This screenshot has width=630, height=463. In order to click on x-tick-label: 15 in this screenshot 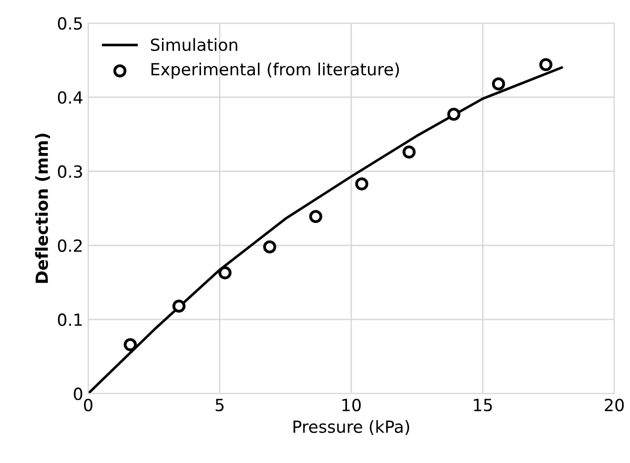, I will do `click(483, 405)`.